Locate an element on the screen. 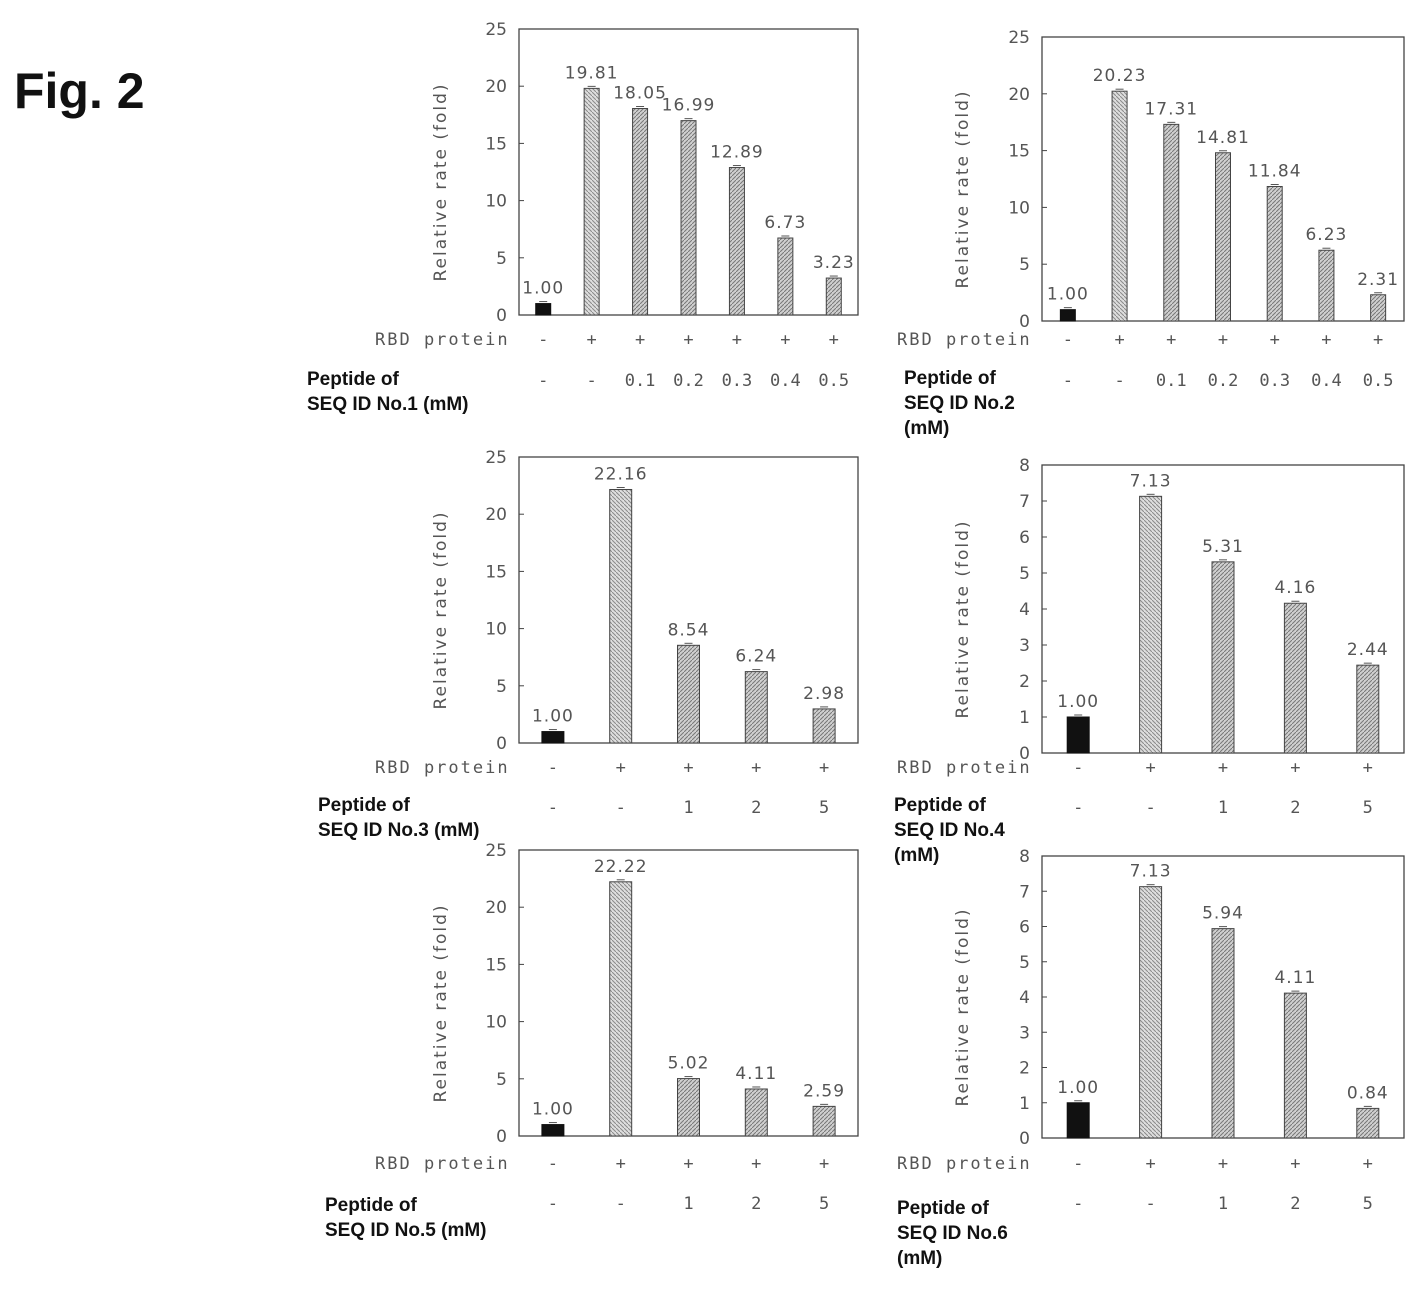 The height and width of the screenshot is (1290, 1426). peptide-row-label: Peptide of SEQ ID No.4 (mM) is located at coordinates (949, 830).